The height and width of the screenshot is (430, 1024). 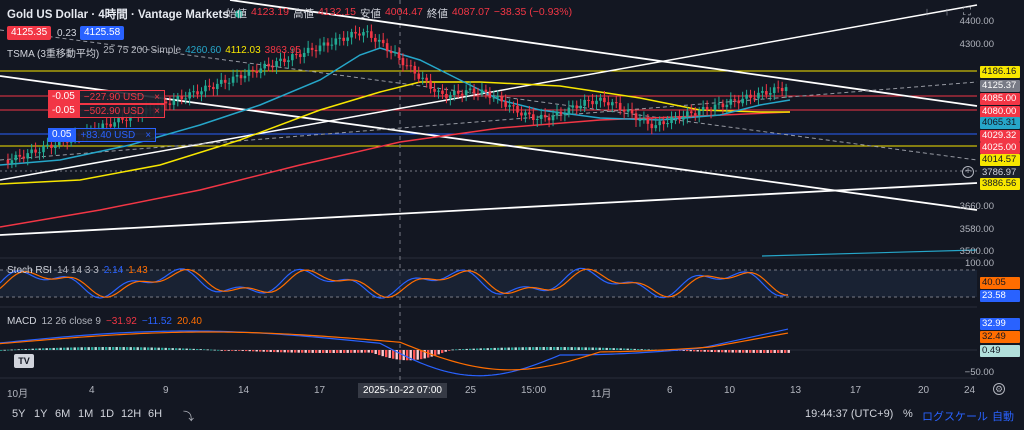 I want to click on macd-legend: MACD 12 26 close 9 −31.92 −11.52 20.40, so click(x=104, y=321).